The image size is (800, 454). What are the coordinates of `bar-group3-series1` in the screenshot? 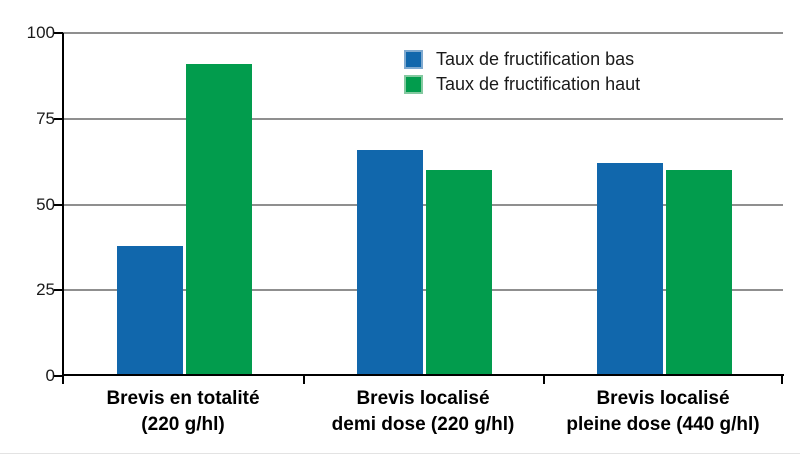 It's located at (630, 269).